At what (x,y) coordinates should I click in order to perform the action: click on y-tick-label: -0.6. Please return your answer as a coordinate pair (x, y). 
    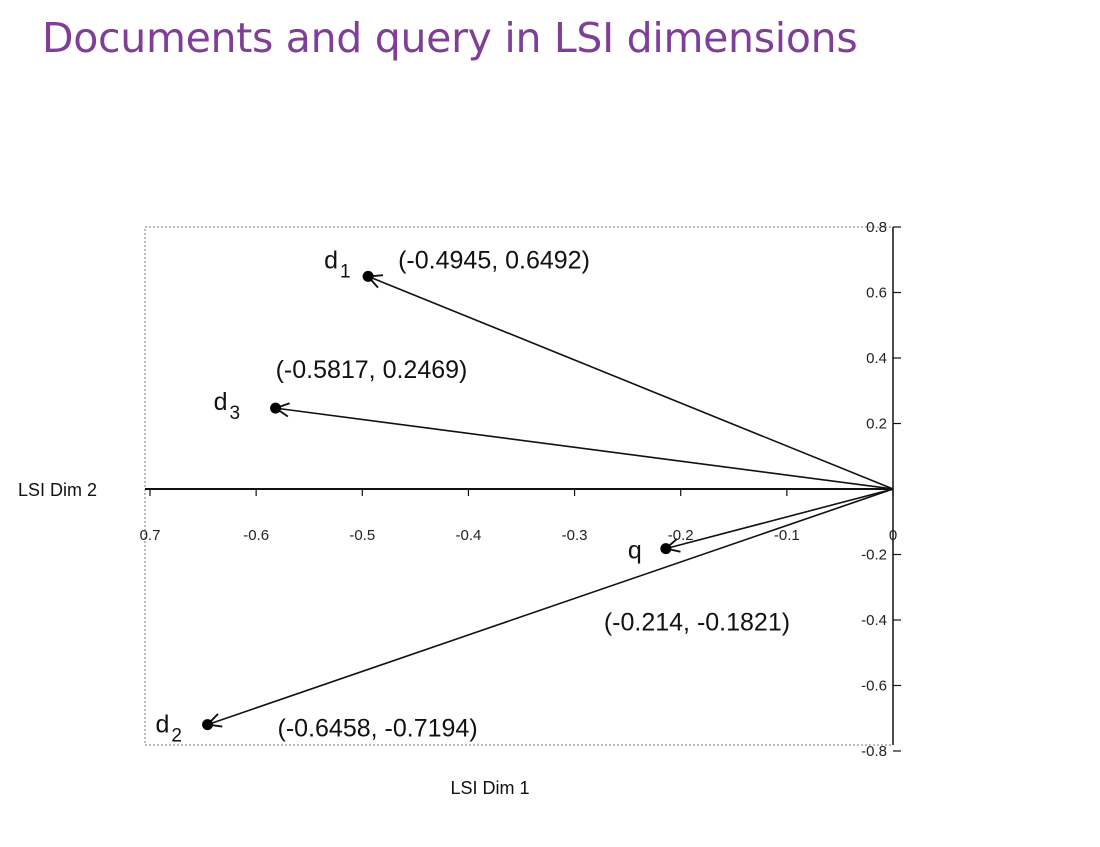
    Looking at the image, I should click on (874, 686).